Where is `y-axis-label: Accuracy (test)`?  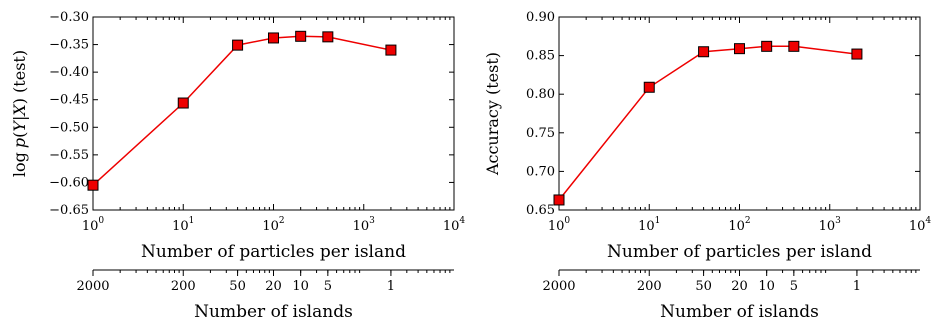 y-axis-label: Accuracy (test) is located at coordinates (492, 114).